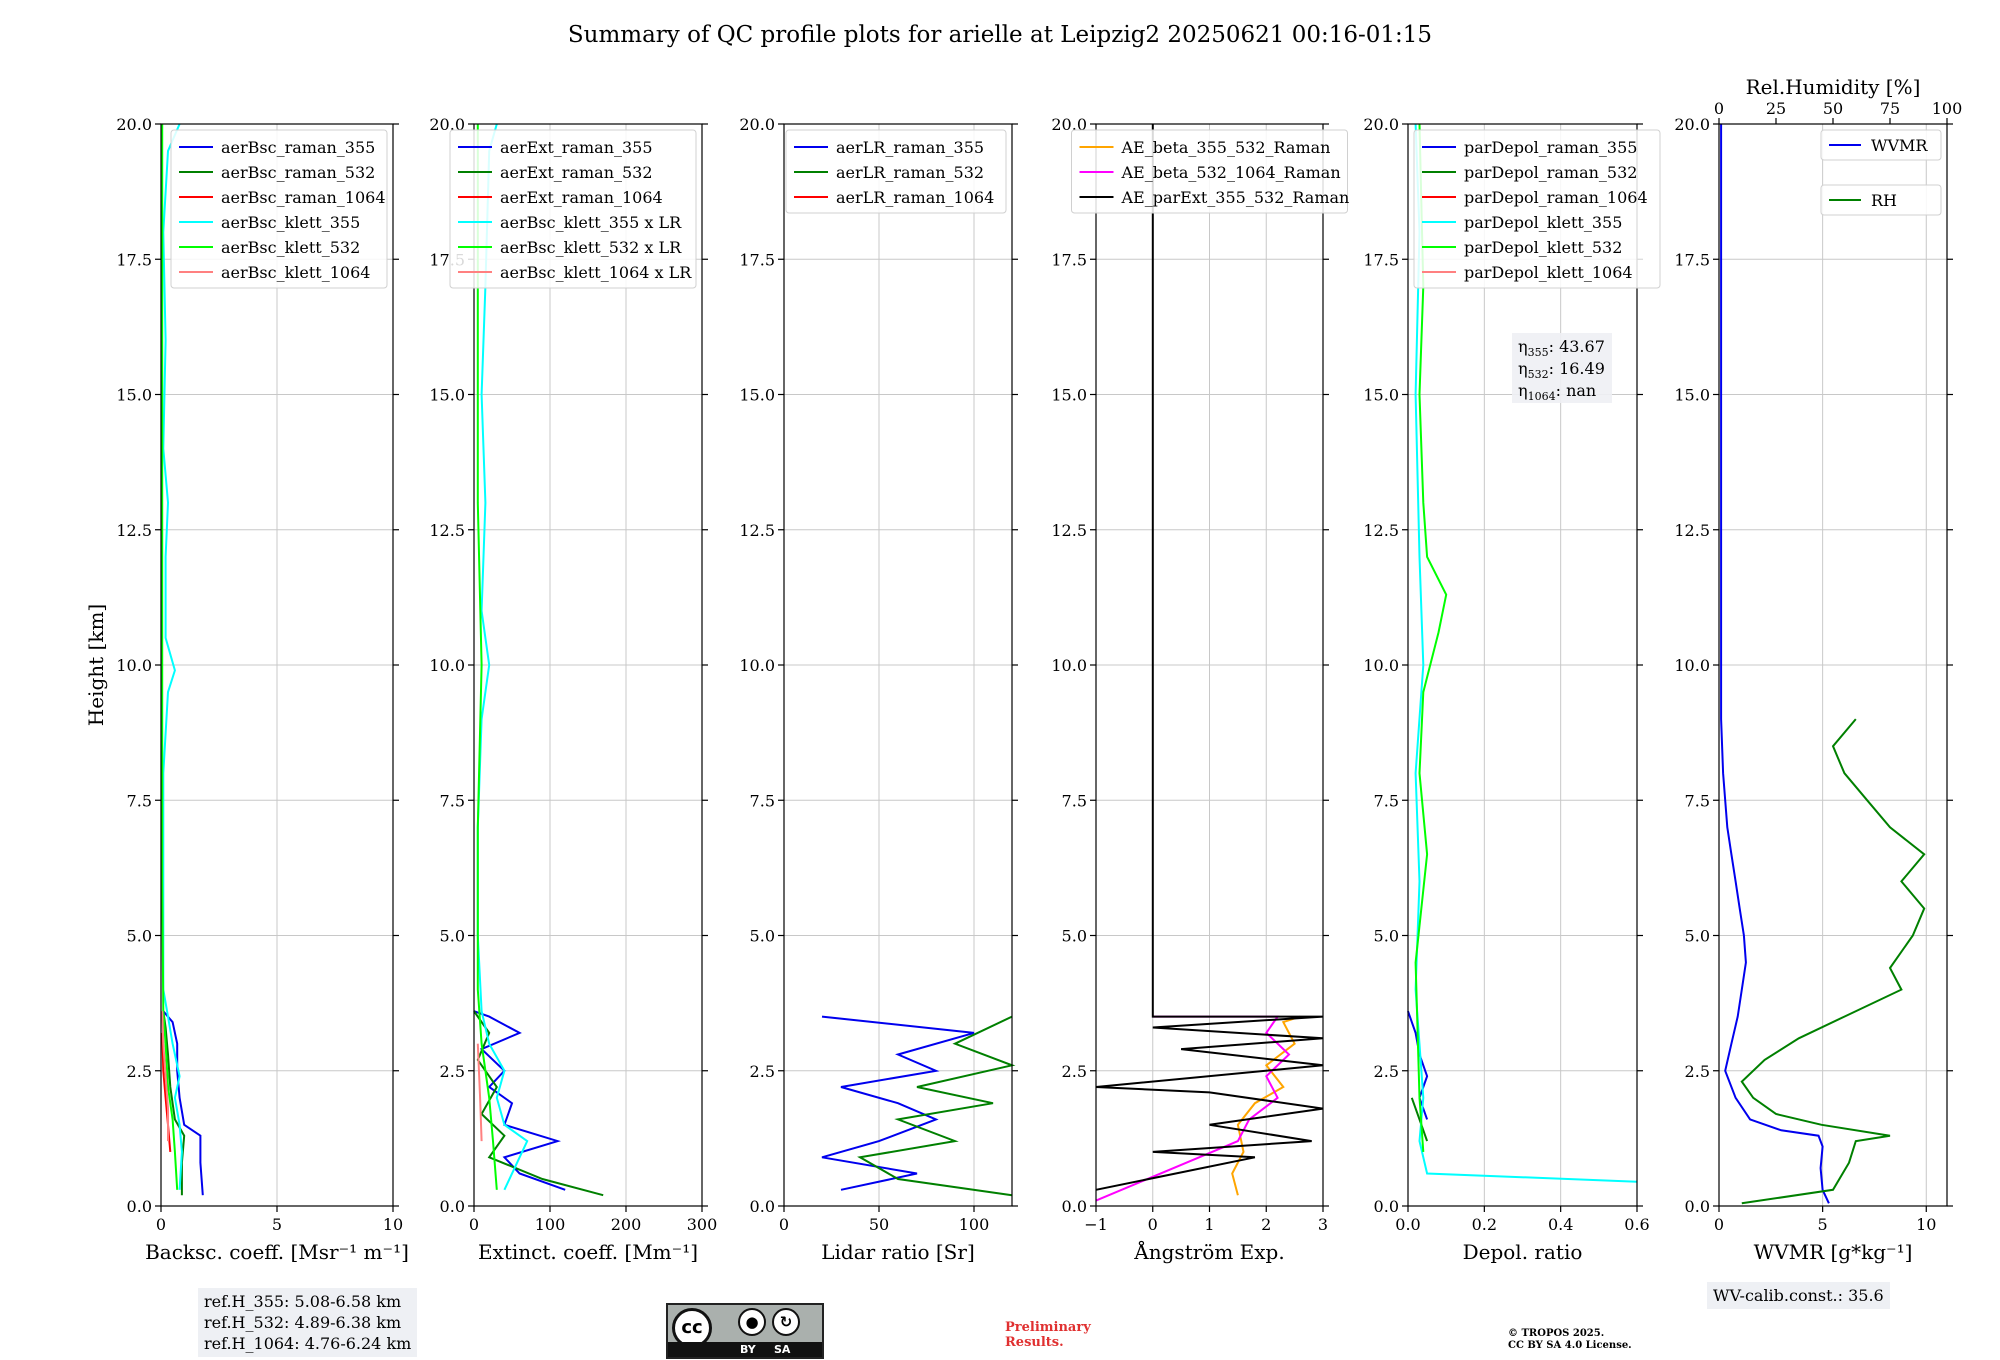  Describe the element at coordinates (303, 1301) in the screenshot. I see `ref-height-355: ref.H_355: 5.08-6.58 km` at that location.